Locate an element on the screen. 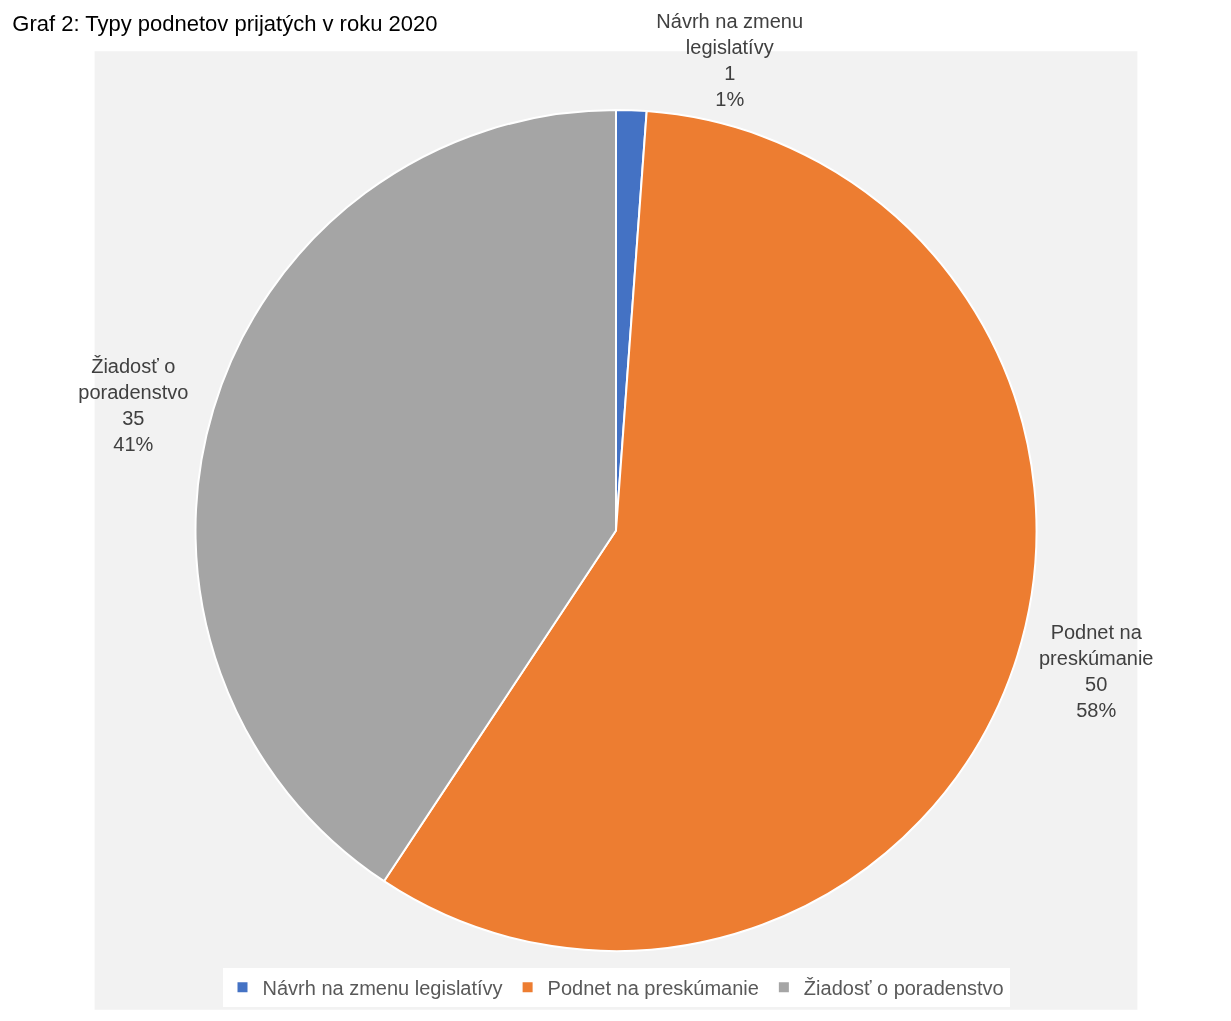  data-label: Návrh na zmenu legislatívy 1 1% is located at coordinates (730, 60).